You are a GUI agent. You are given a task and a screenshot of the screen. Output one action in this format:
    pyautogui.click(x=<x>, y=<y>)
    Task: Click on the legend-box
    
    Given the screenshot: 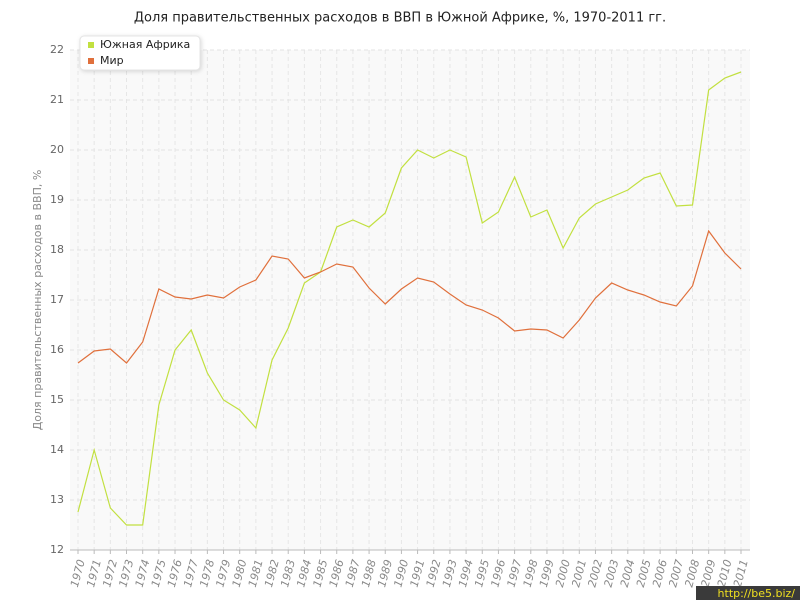 What is the action you would take?
    pyautogui.click(x=140, y=53)
    